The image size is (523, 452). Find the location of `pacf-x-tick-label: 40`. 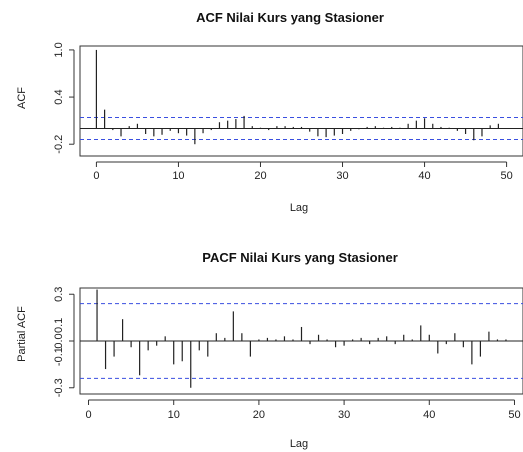

pacf-x-tick-label: 40 is located at coordinates (429, 415).